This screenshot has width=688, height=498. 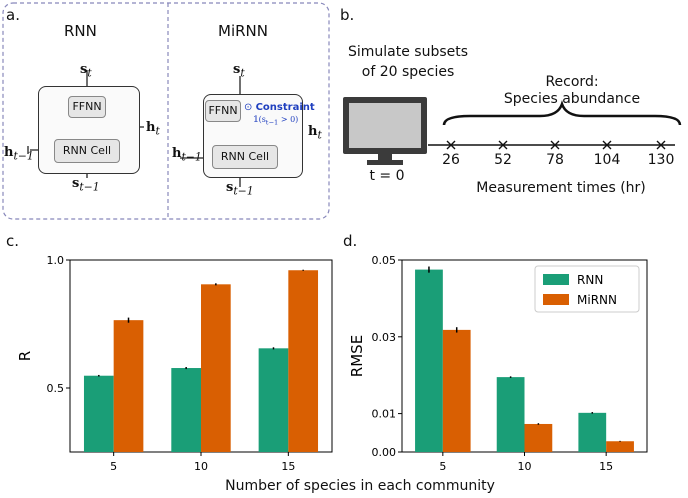 I want to click on mirnn-constraint-expr: 𝟙(st−1 > 0), so click(x=276, y=121).